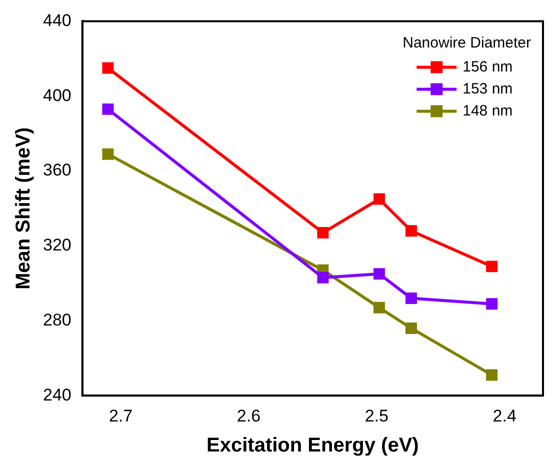 Image resolution: width=560 pixels, height=470 pixels. What do you see at coordinates (487, 111) in the screenshot?
I see `legend-label: 148 nm` at bounding box center [487, 111].